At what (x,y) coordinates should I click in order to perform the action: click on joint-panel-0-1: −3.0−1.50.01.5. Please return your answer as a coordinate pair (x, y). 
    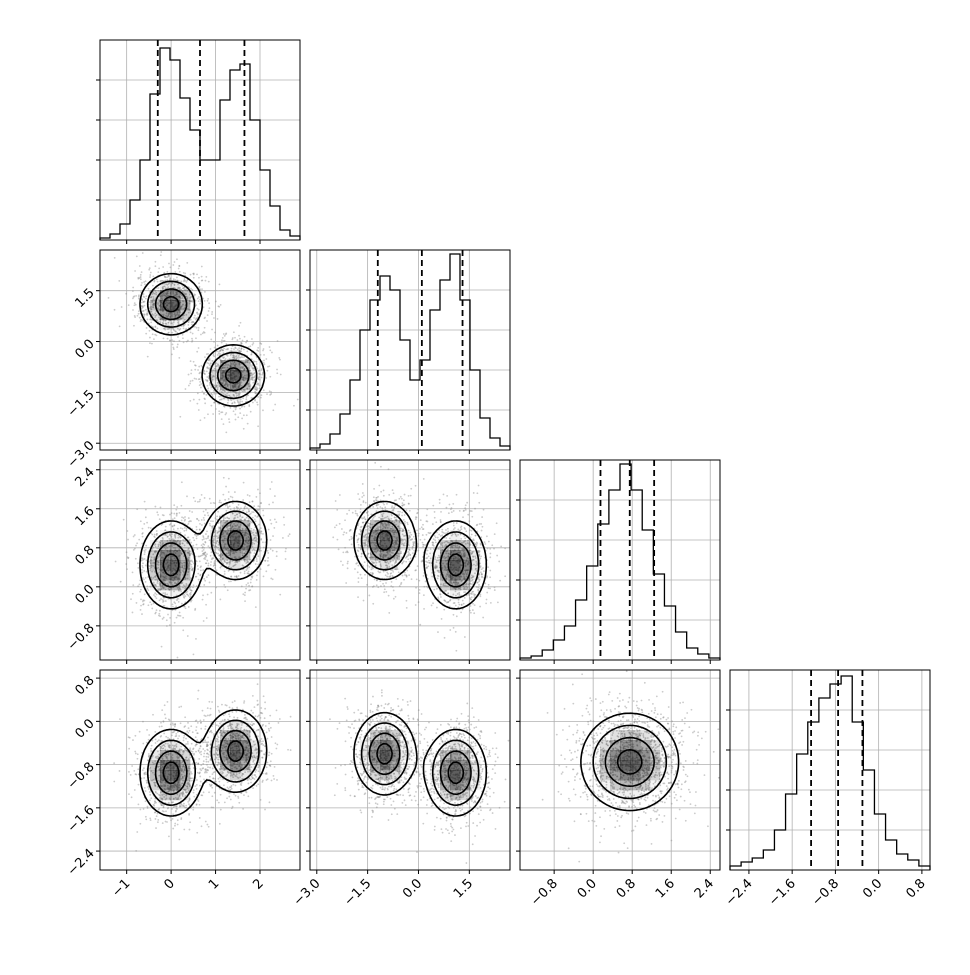
    Looking at the image, I should click on (182, 359).